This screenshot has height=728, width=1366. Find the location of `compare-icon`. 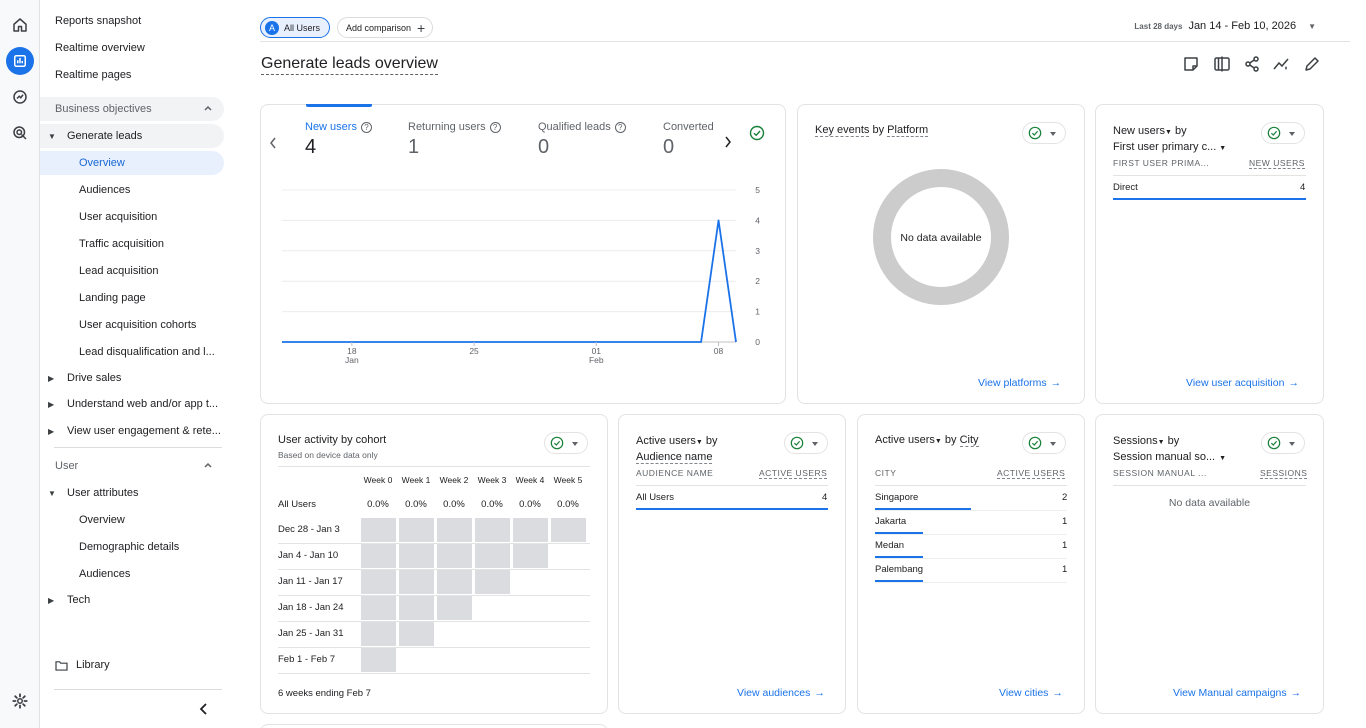

compare-icon is located at coordinates (1222, 64).